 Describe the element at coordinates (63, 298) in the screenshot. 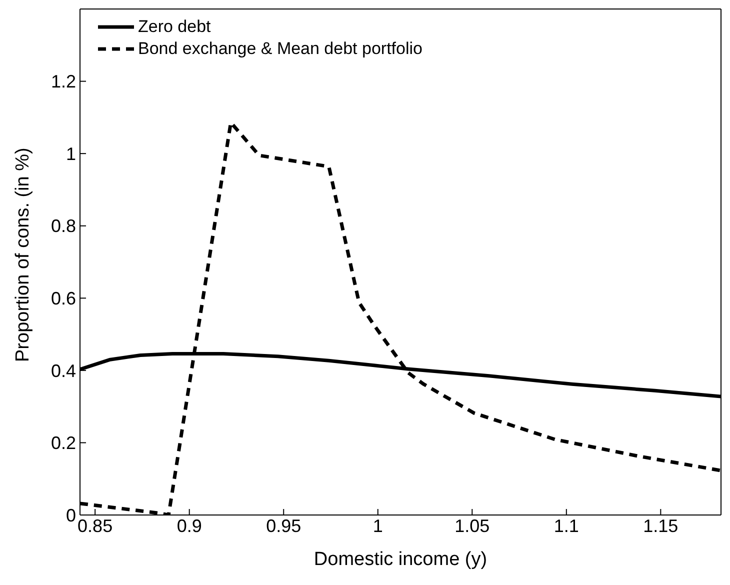

I see `y-tick-label: 0.6` at that location.